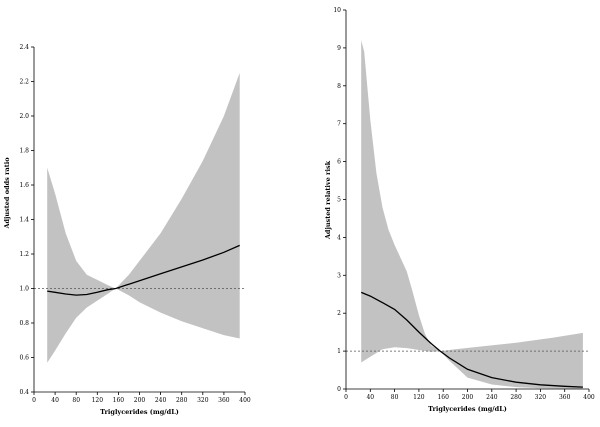 This screenshot has height=427, width=600. What do you see at coordinates (339, 237) in the screenshot?
I see `y-tick-label: 4` at bounding box center [339, 237].